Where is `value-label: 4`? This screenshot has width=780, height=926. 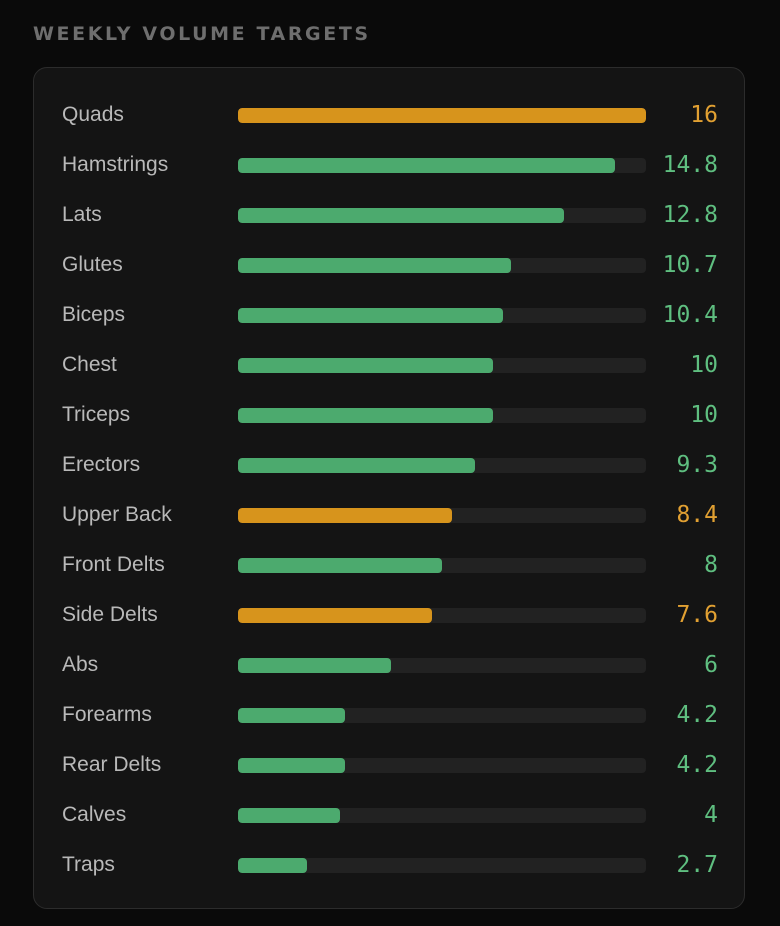 value-label: 4 is located at coordinates (711, 815).